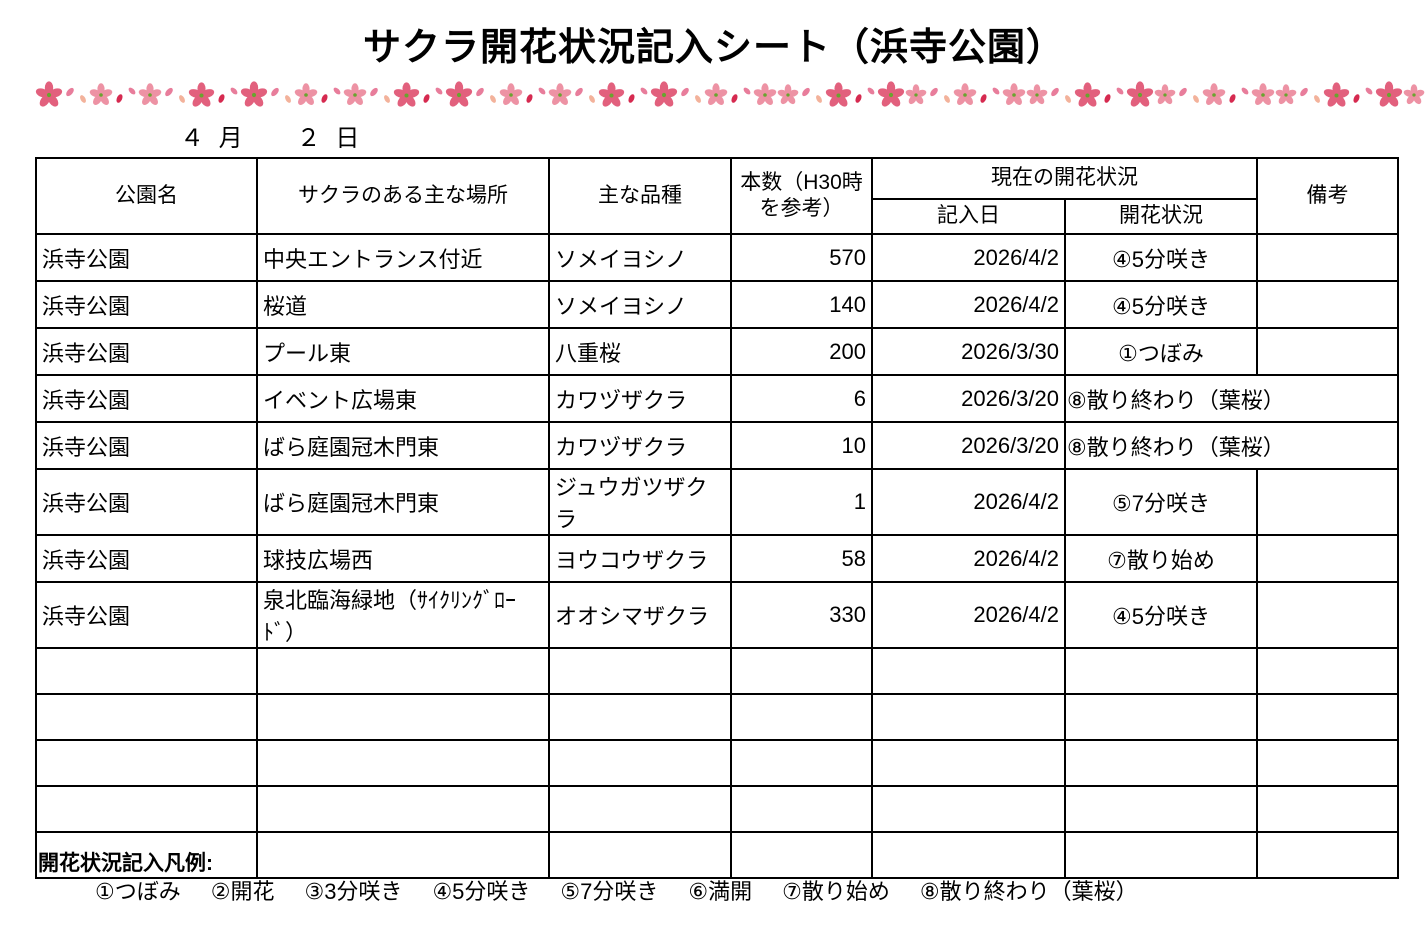  What do you see at coordinates (213, 138) in the screenshot?
I see `date-month: ４ 月` at bounding box center [213, 138].